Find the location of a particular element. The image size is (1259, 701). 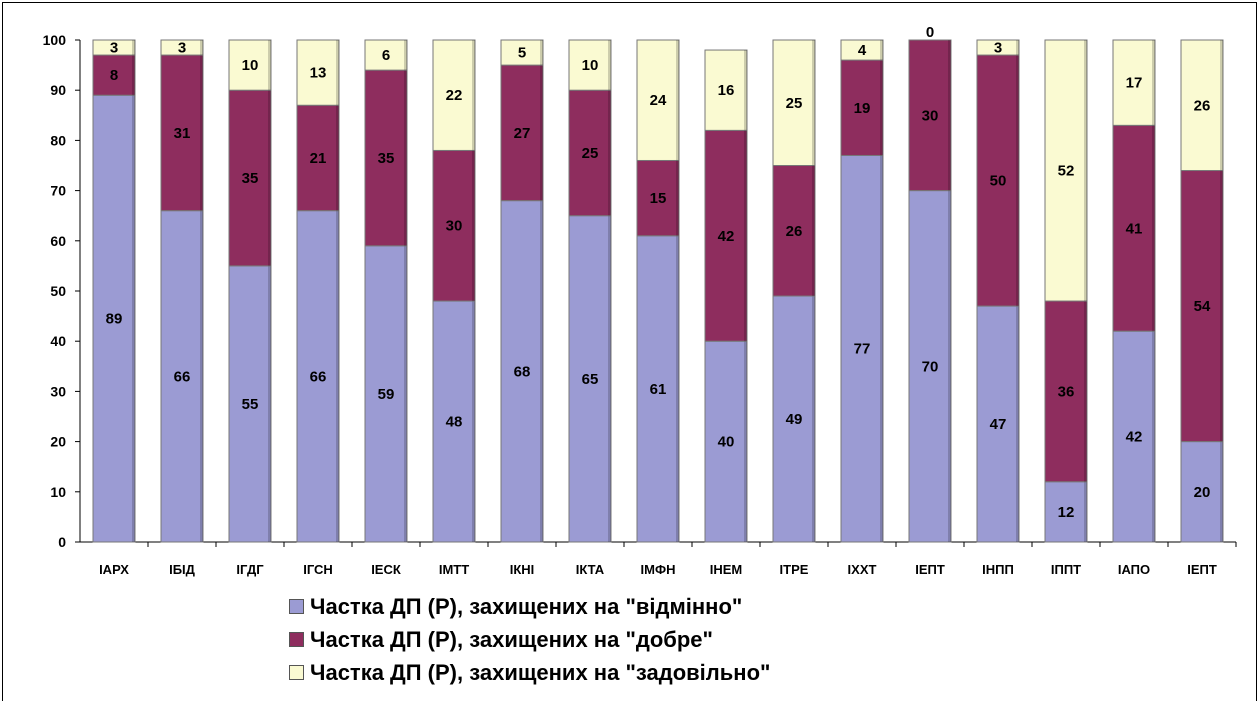

y-tick-label: 100 is located at coordinates (55, 40).